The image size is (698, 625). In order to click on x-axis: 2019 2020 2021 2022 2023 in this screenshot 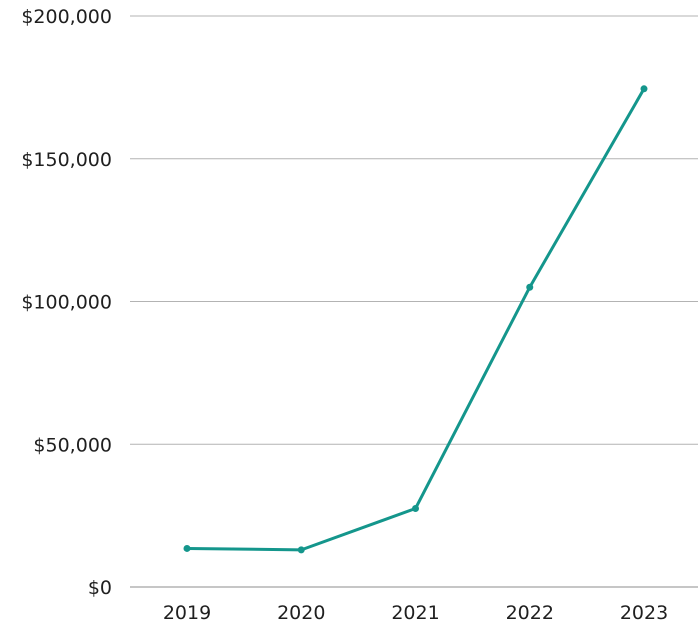, I will do `click(415, 613)`.